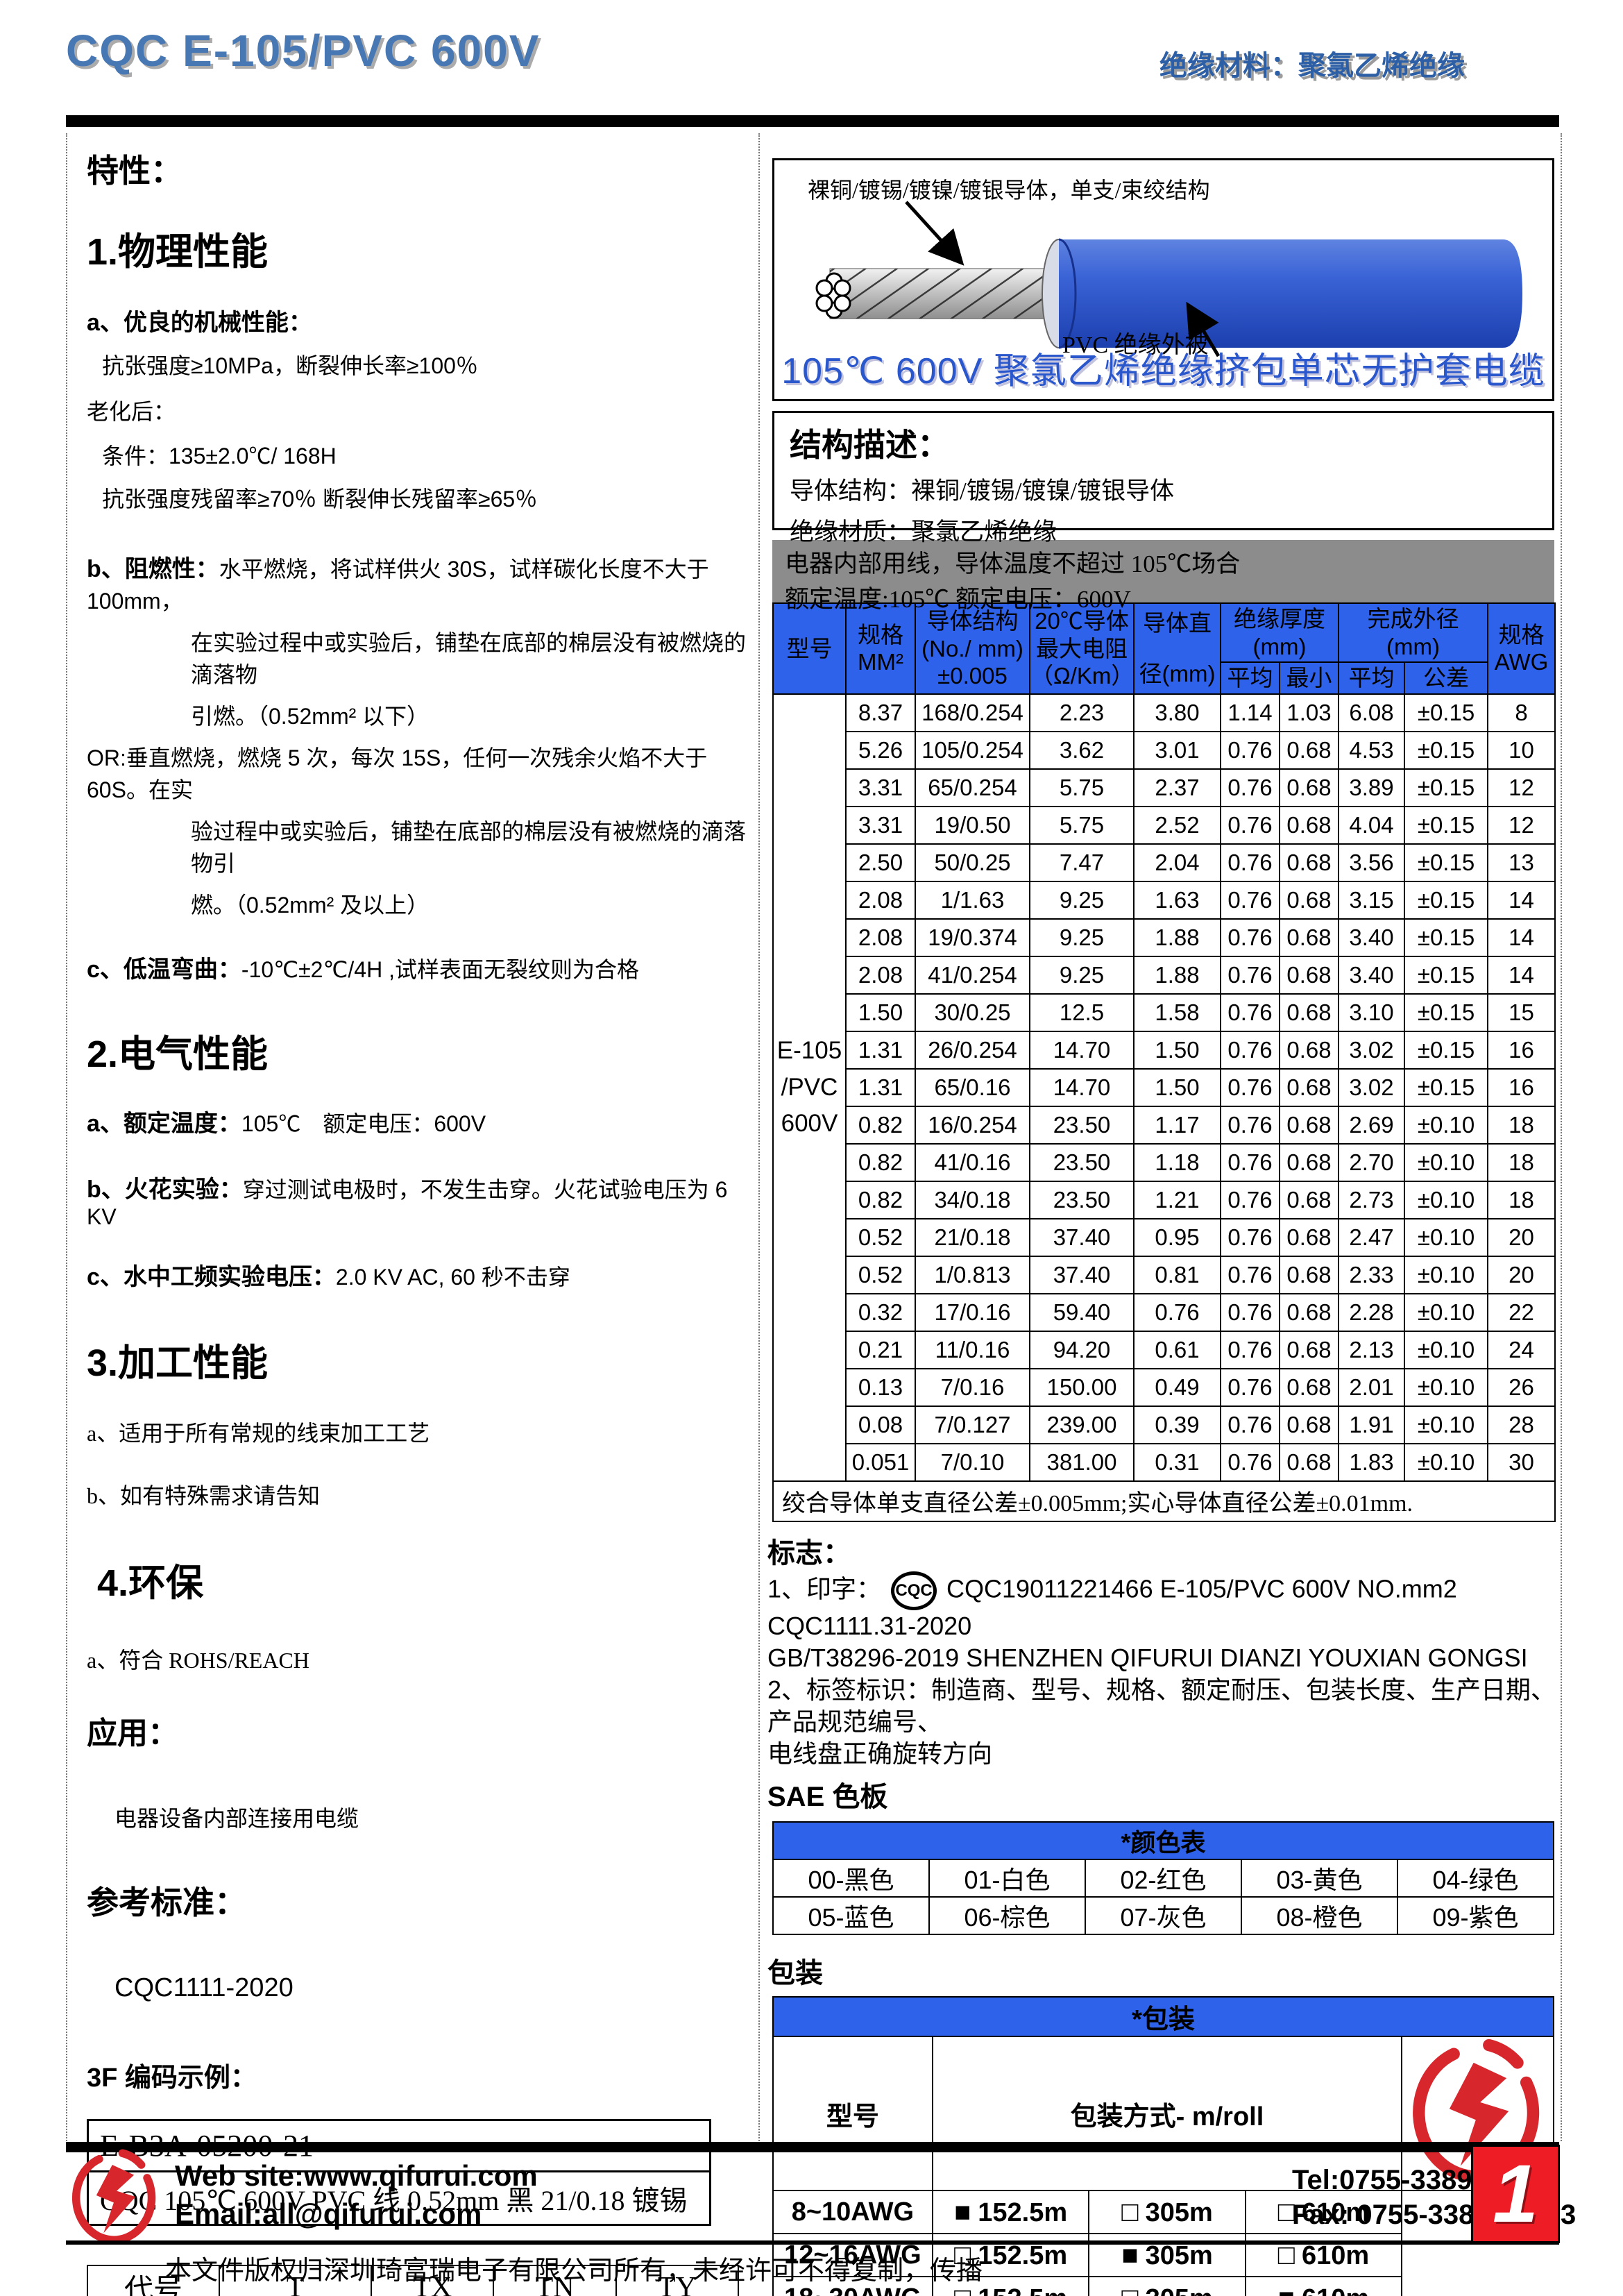 The width and height of the screenshot is (1623, 2296). I want to click on s2a-label: a、额定温度：, so click(164, 1124).